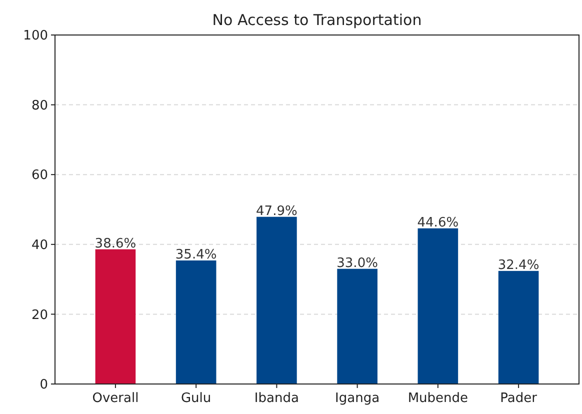 Image resolution: width=582 pixels, height=414 pixels. Describe the element at coordinates (39, 315) in the screenshot. I see `y-tick-label: 20` at that location.